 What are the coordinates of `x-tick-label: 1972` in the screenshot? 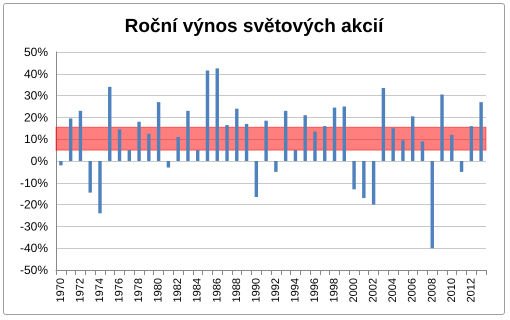 It's located at (80, 290).